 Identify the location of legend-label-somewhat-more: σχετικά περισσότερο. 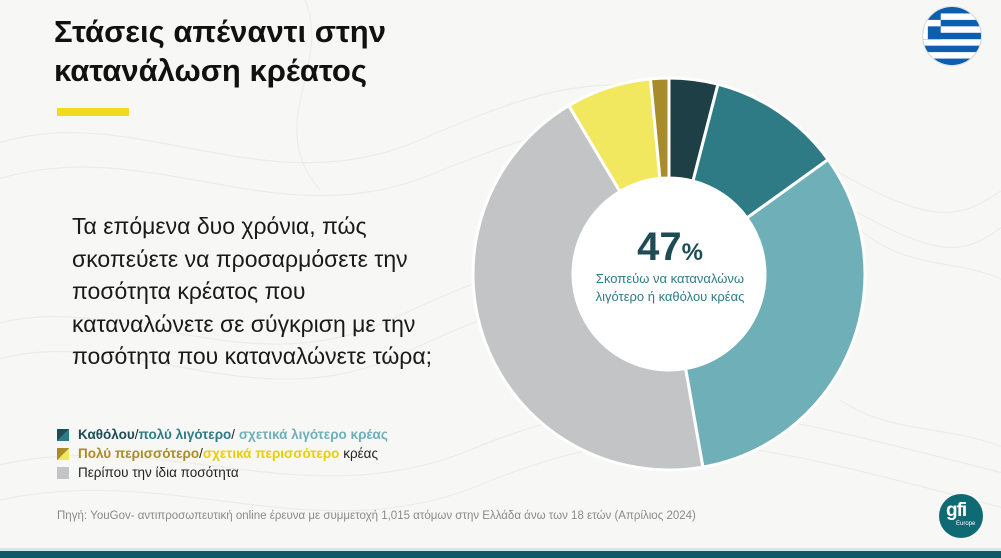
(271, 453).